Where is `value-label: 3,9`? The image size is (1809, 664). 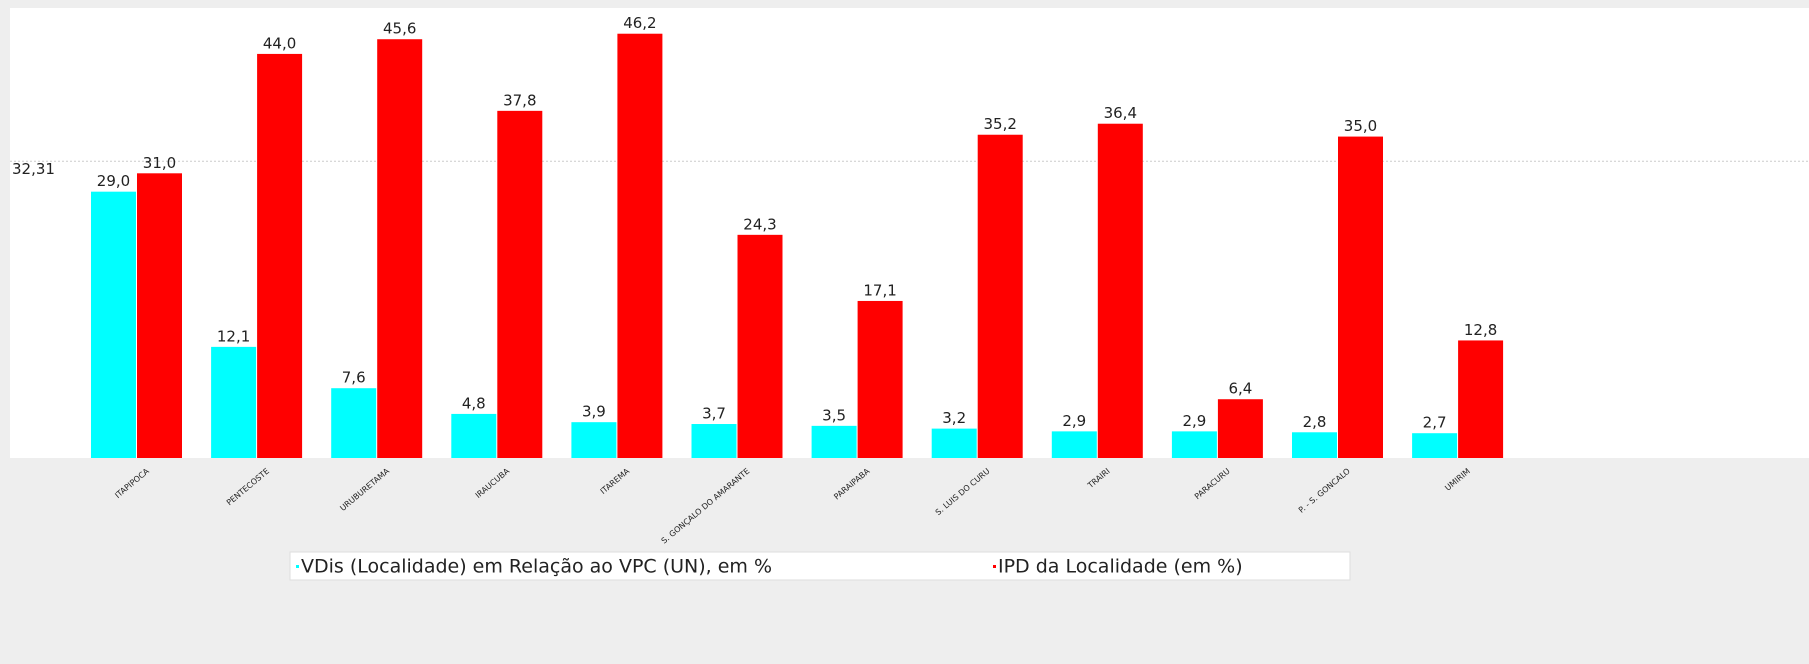 value-label: 3,9 is located at coordinates (594, 412).